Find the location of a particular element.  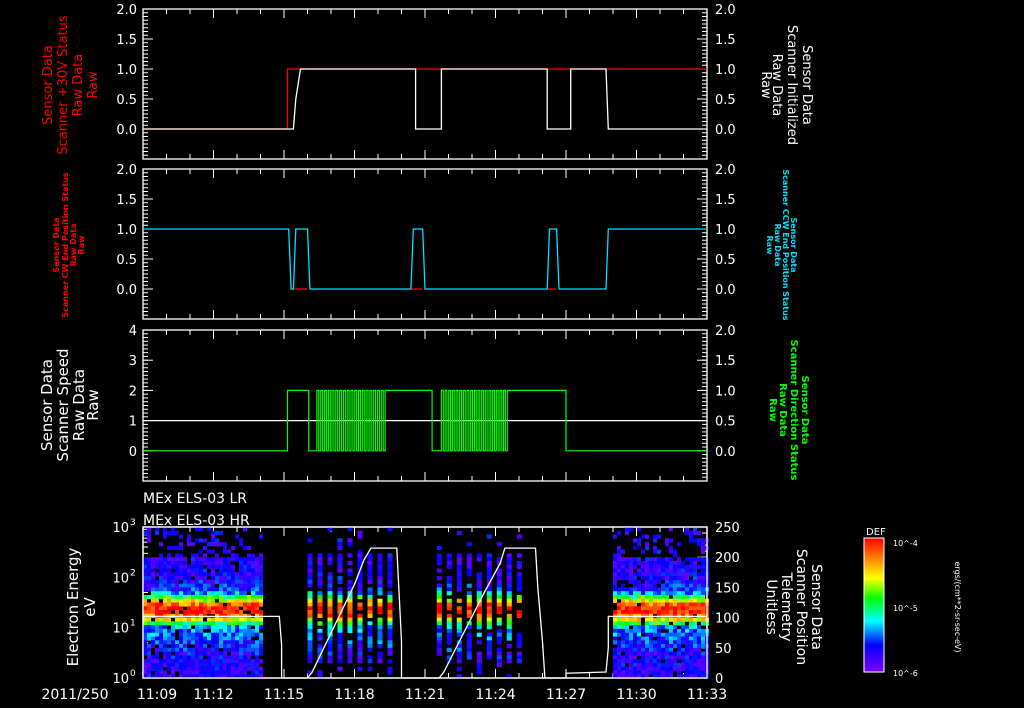

panel-2-scanner-end-position: 2.0 1.5 1.0 0.5 0.0 2.0 1.5 1.0 0.5 0.0 is located at coordinates (426, 241).